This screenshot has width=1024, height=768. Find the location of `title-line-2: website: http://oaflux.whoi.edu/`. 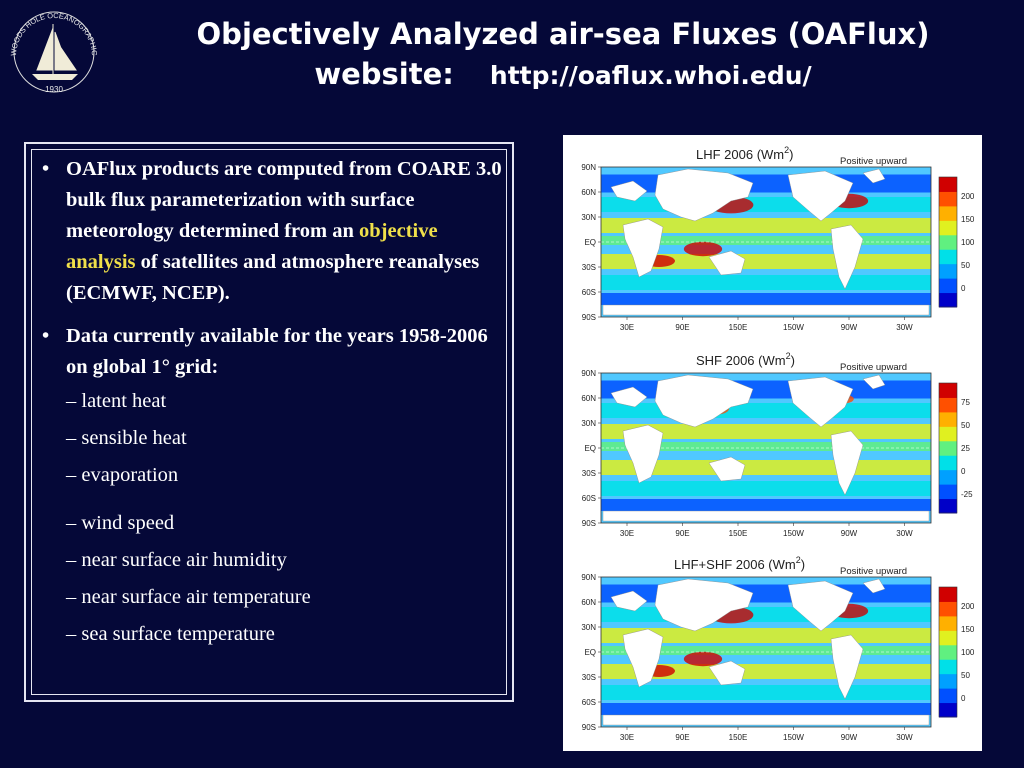

title-line-2: website: http://oaflux.whoi.edu/ is located at coordinates (563, 75).